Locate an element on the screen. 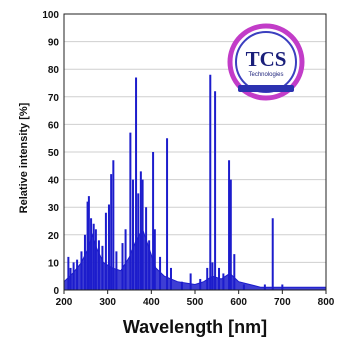 The image size is (337, 343). y-tick-label: 100 is located at coordinates (50, 15).